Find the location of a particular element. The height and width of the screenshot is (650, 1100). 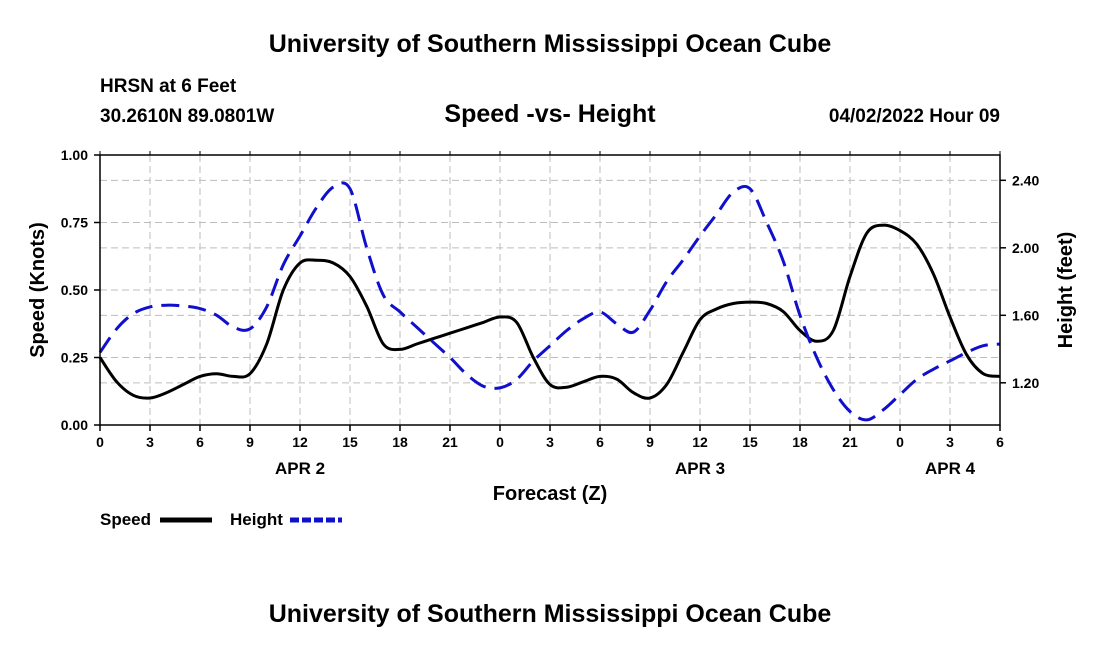

date-label: APR 3 is located at coordinates (700, 468).